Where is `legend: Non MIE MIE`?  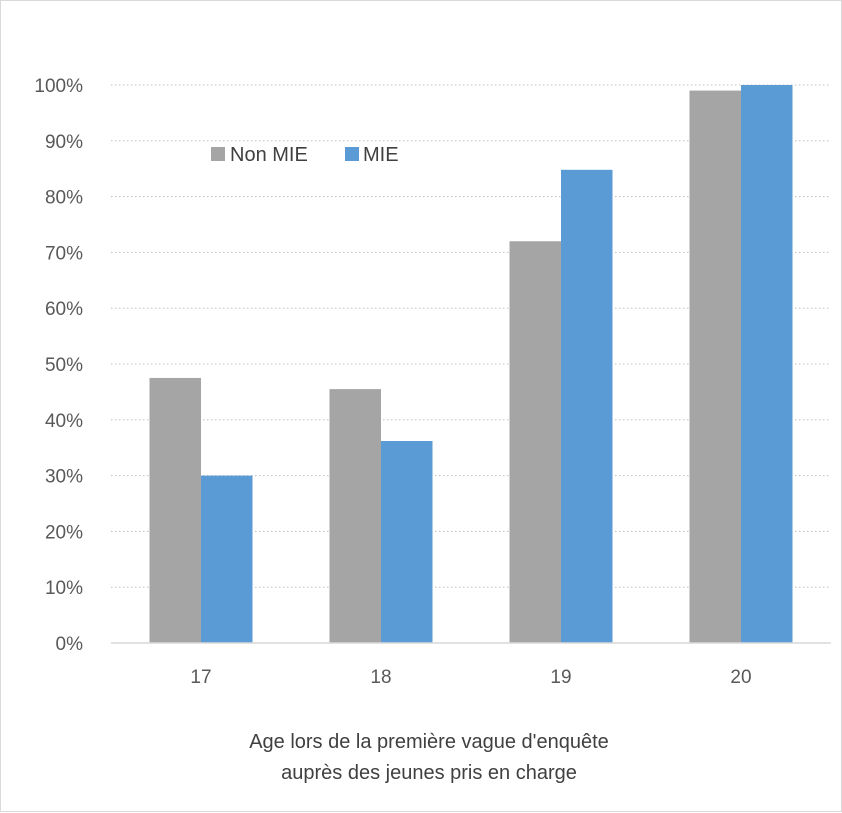
legend: Non MIE MIE is located at coordinates (305, 155).